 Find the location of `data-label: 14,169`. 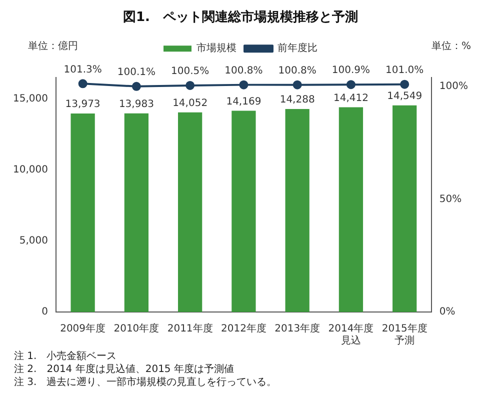

data-label: 14,169 is located at coordinates (244, 102).